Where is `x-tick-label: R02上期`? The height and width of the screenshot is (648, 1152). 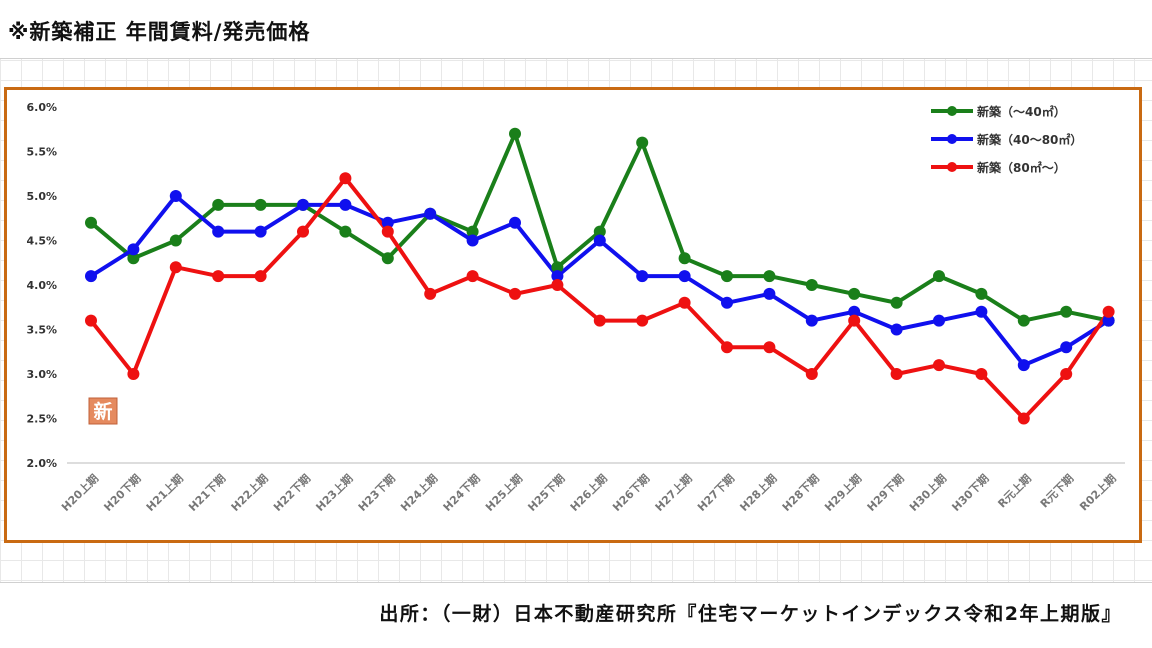
x-tick-label: R02上期 is located at coordinates (1097, 492).